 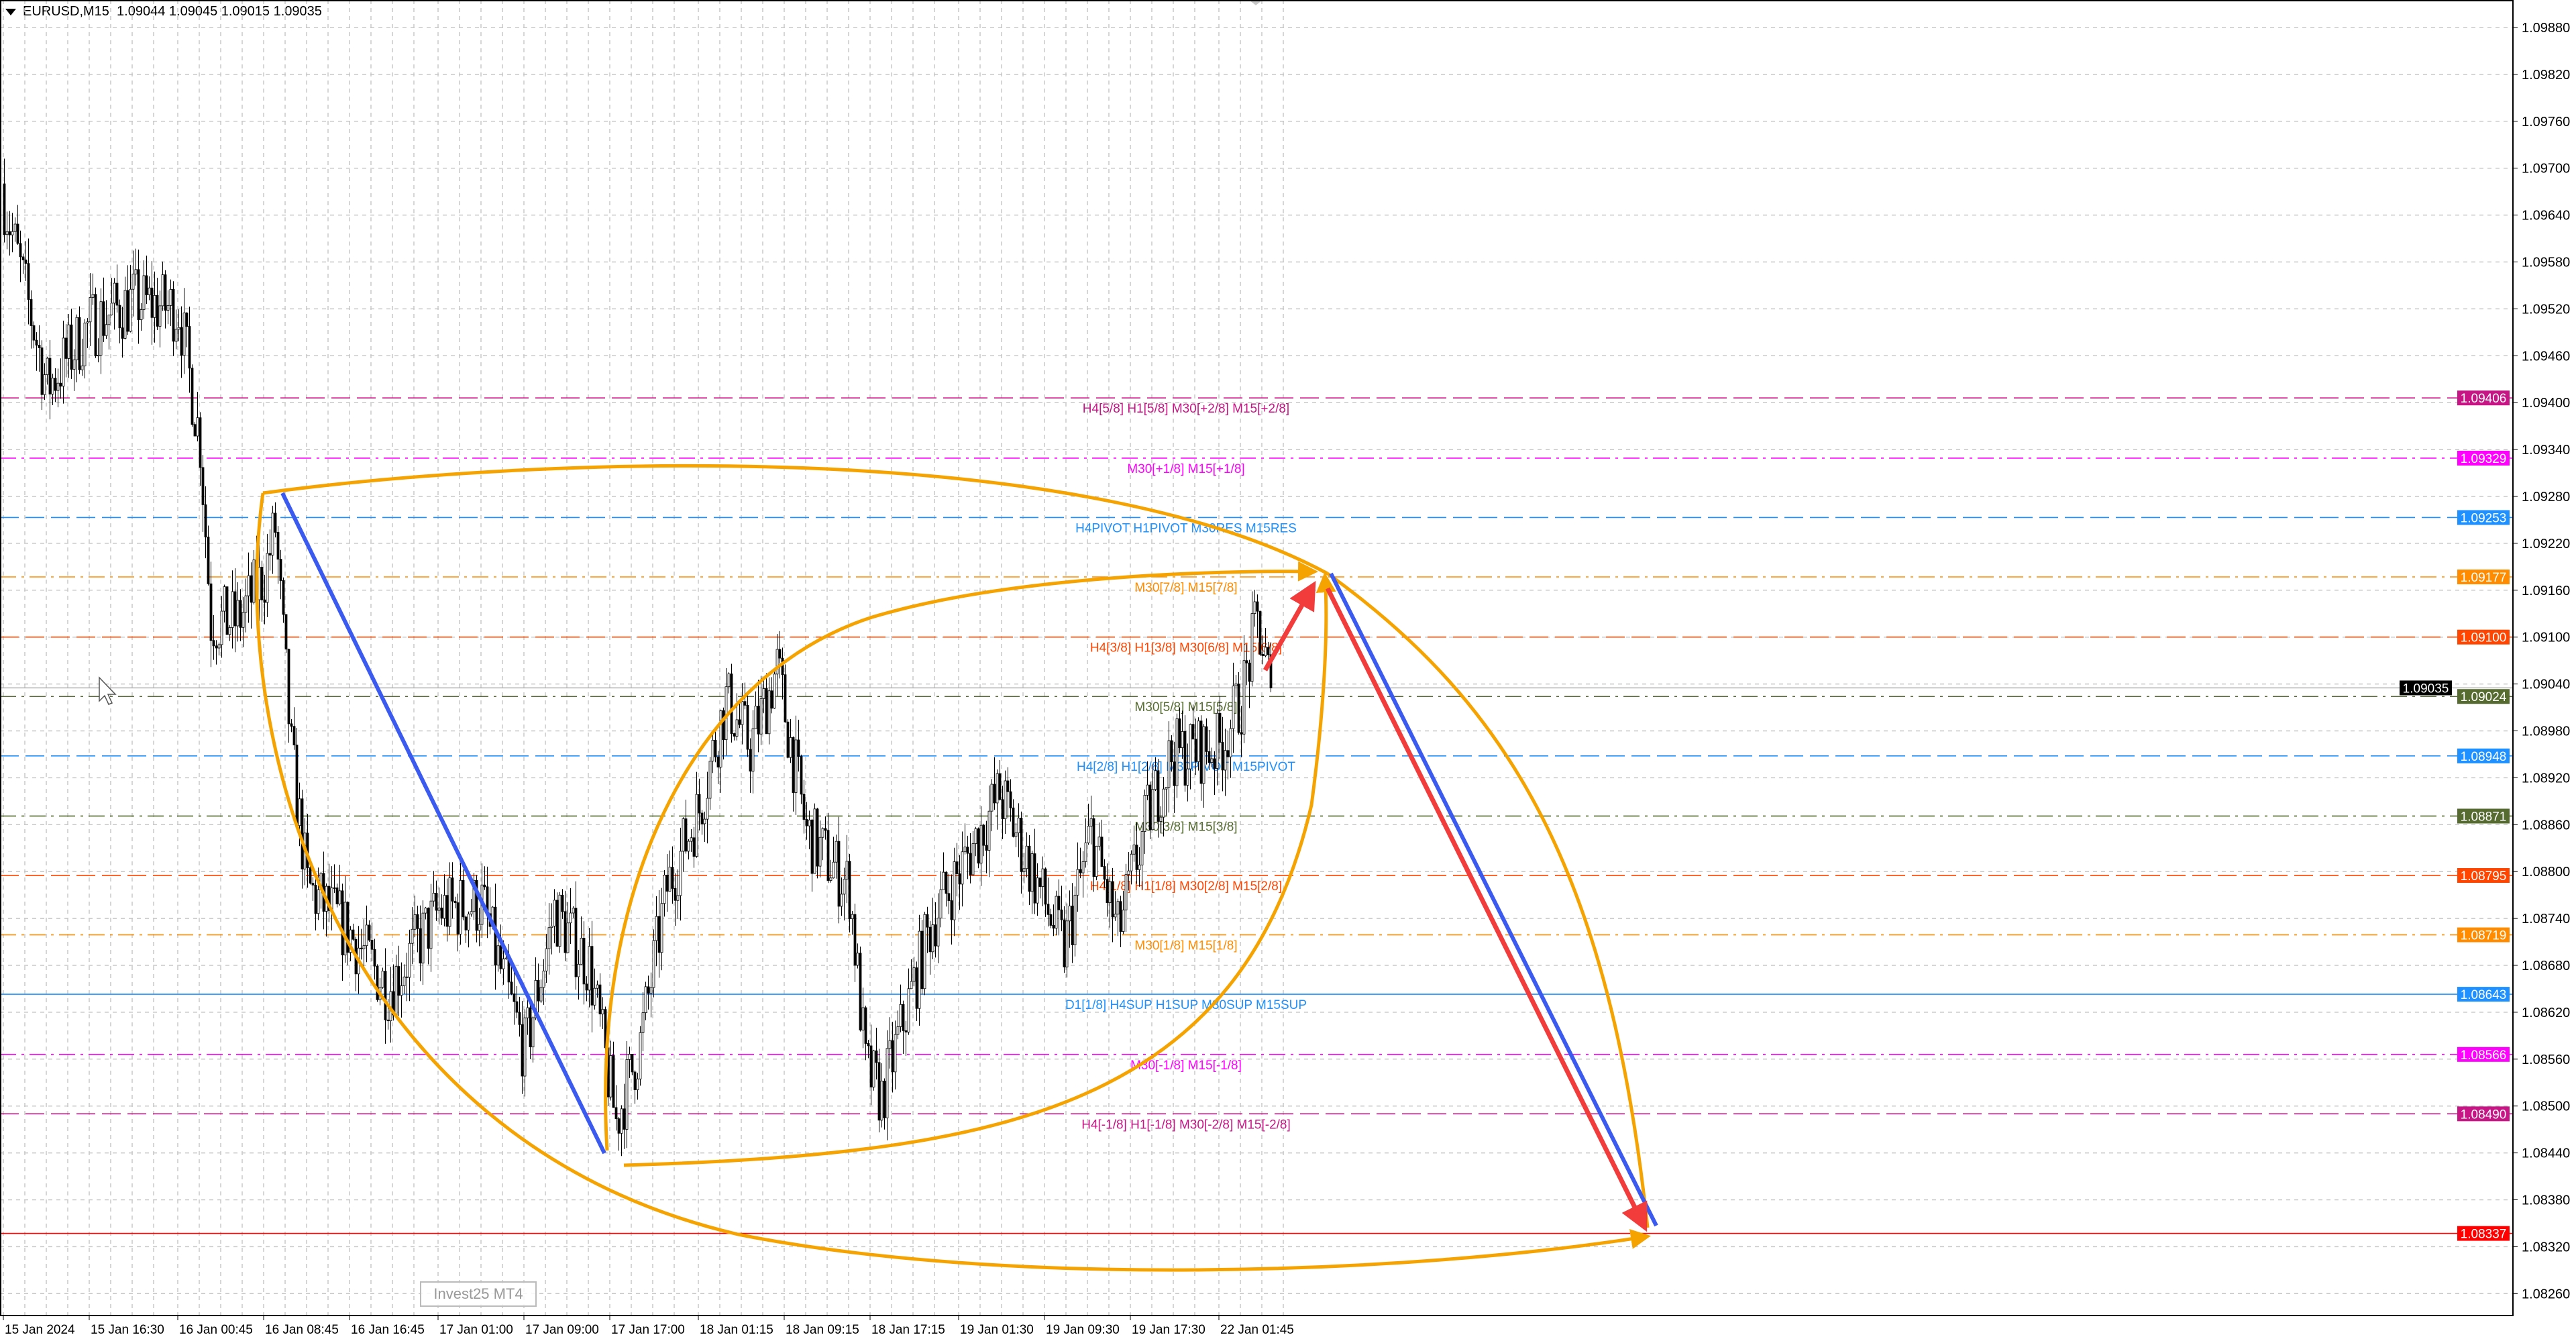 I want to click on time-tick-label: 19 Jan 17:30, so click(x=1168, y=1330).